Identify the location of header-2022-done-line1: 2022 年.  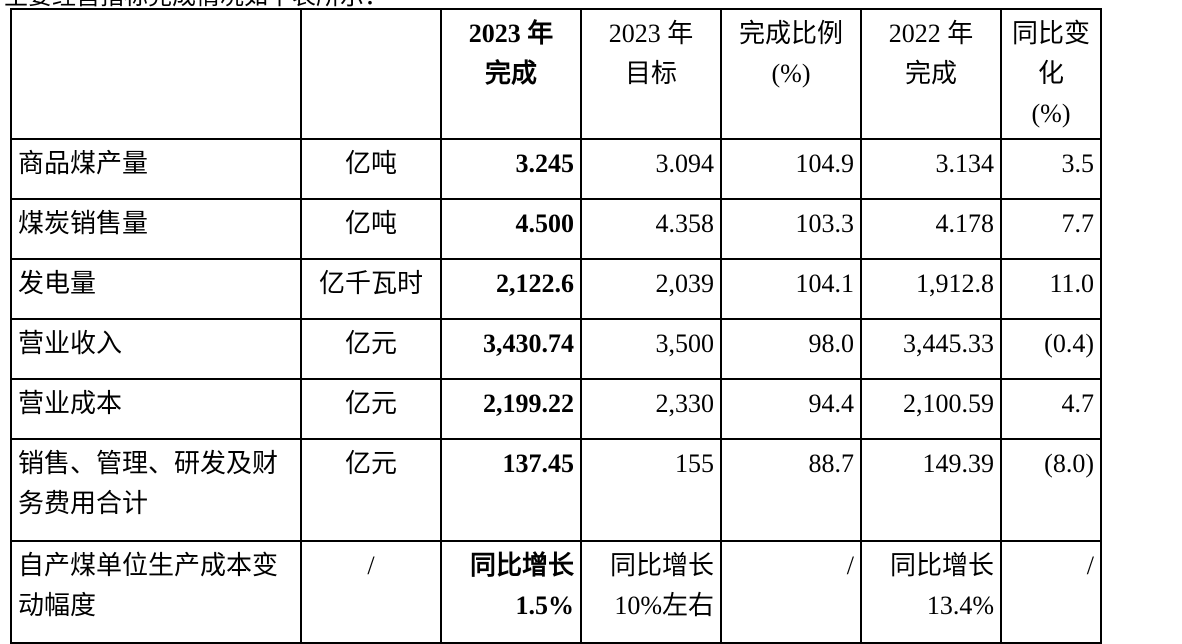
(931, 33).